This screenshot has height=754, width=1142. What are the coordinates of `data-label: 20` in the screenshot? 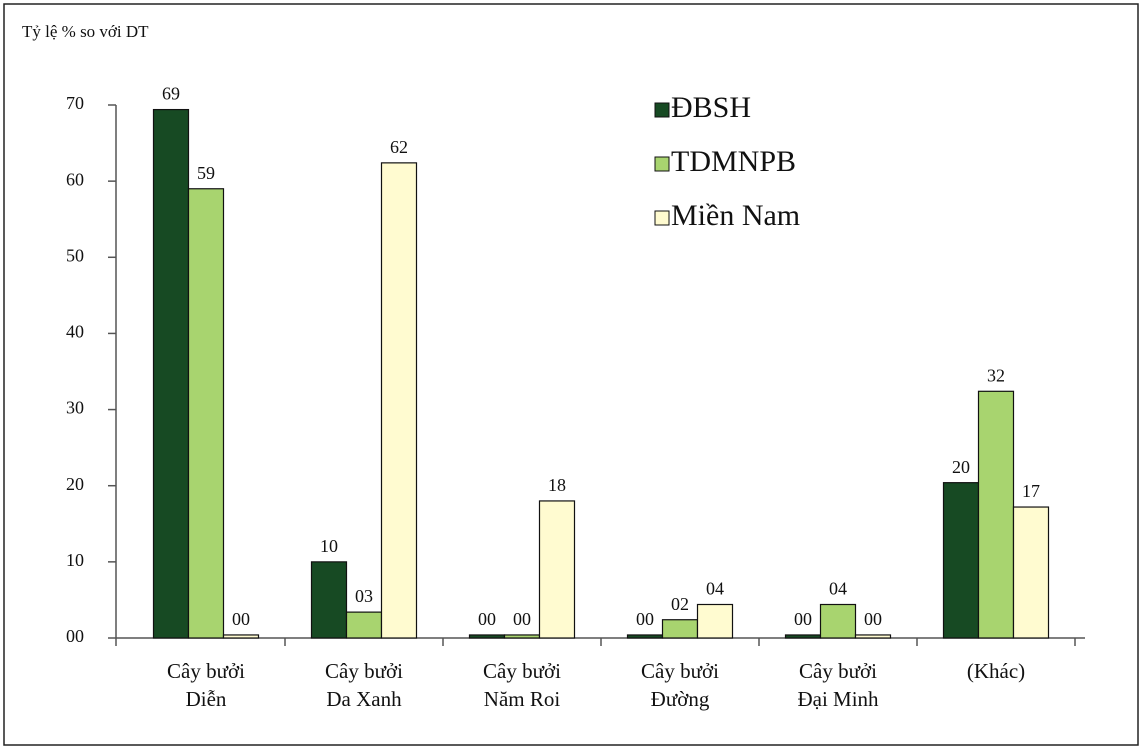 It's located at (961, 467).